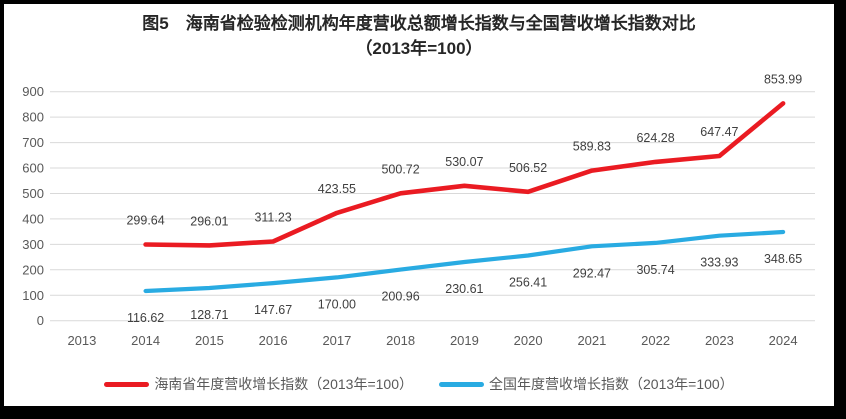 The width and height of the screenshot is (846, 419). Describe the element at coordinates (400, 169) in the screenshot. I see `svg-text: 500.72` at that location.